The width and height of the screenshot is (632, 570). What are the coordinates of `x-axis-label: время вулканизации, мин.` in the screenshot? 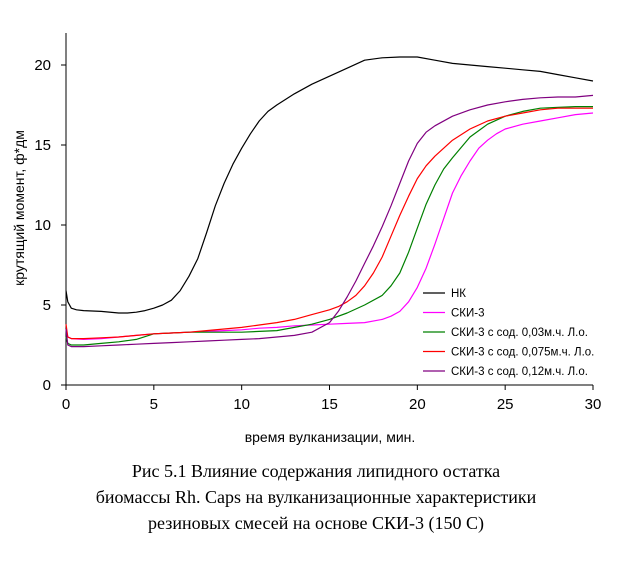 It's located at (330, 437).